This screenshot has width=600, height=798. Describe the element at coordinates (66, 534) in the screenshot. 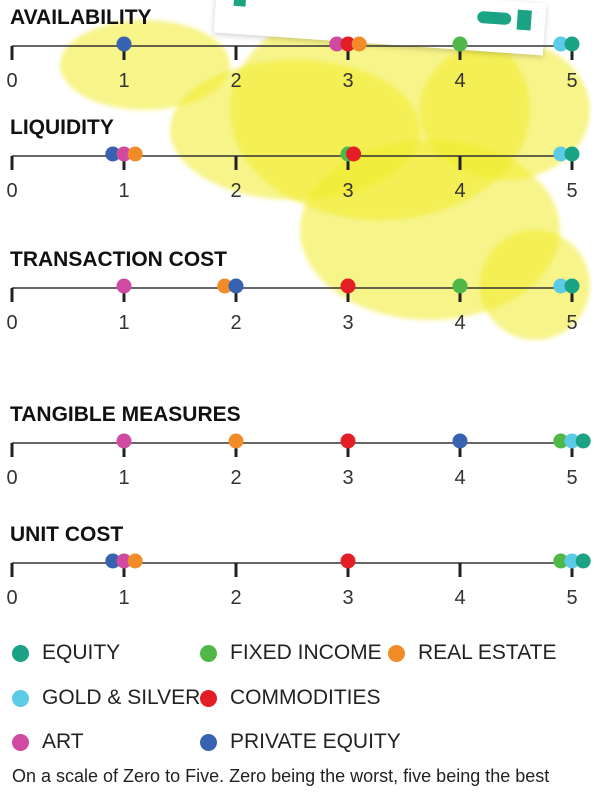

I see `scale-title: UNIT COST` at that location.